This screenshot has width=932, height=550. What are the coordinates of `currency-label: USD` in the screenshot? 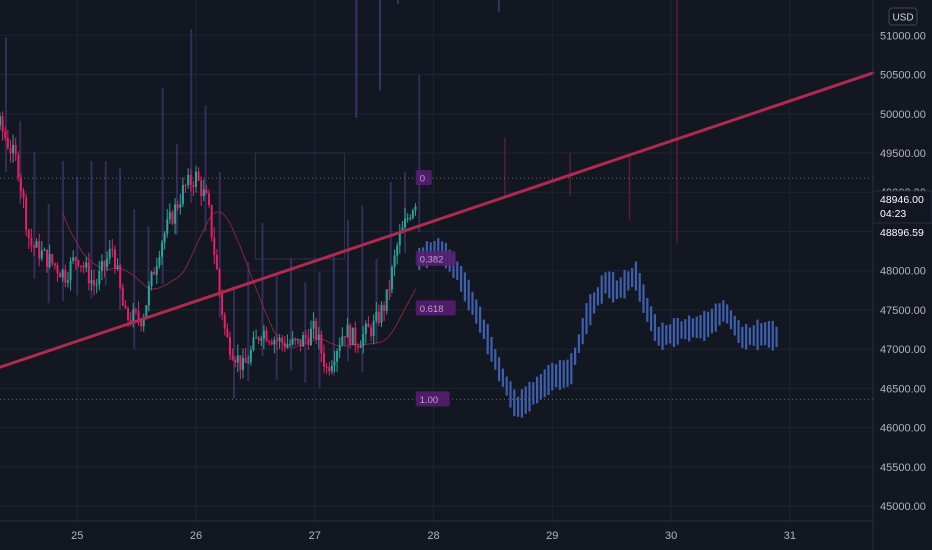 It's located at (902, 18).